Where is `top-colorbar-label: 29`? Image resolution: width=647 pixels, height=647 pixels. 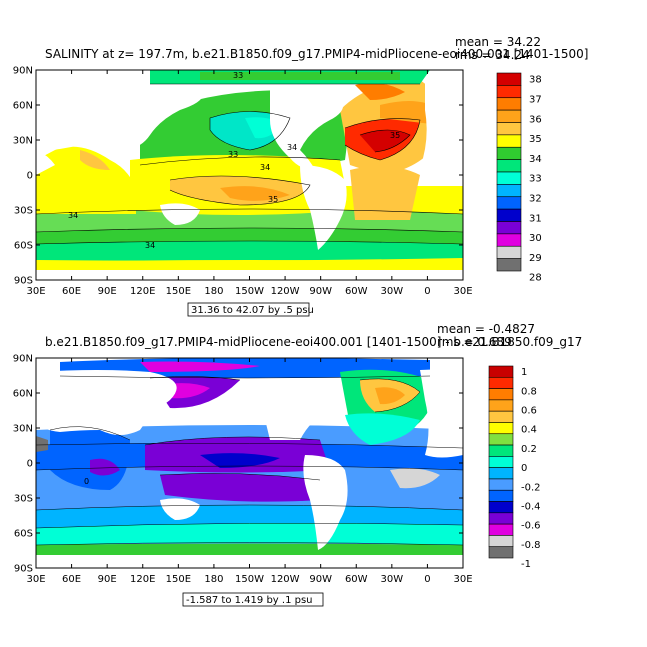 top-colorbar-label: 29 is located at coordinates (535, 258).